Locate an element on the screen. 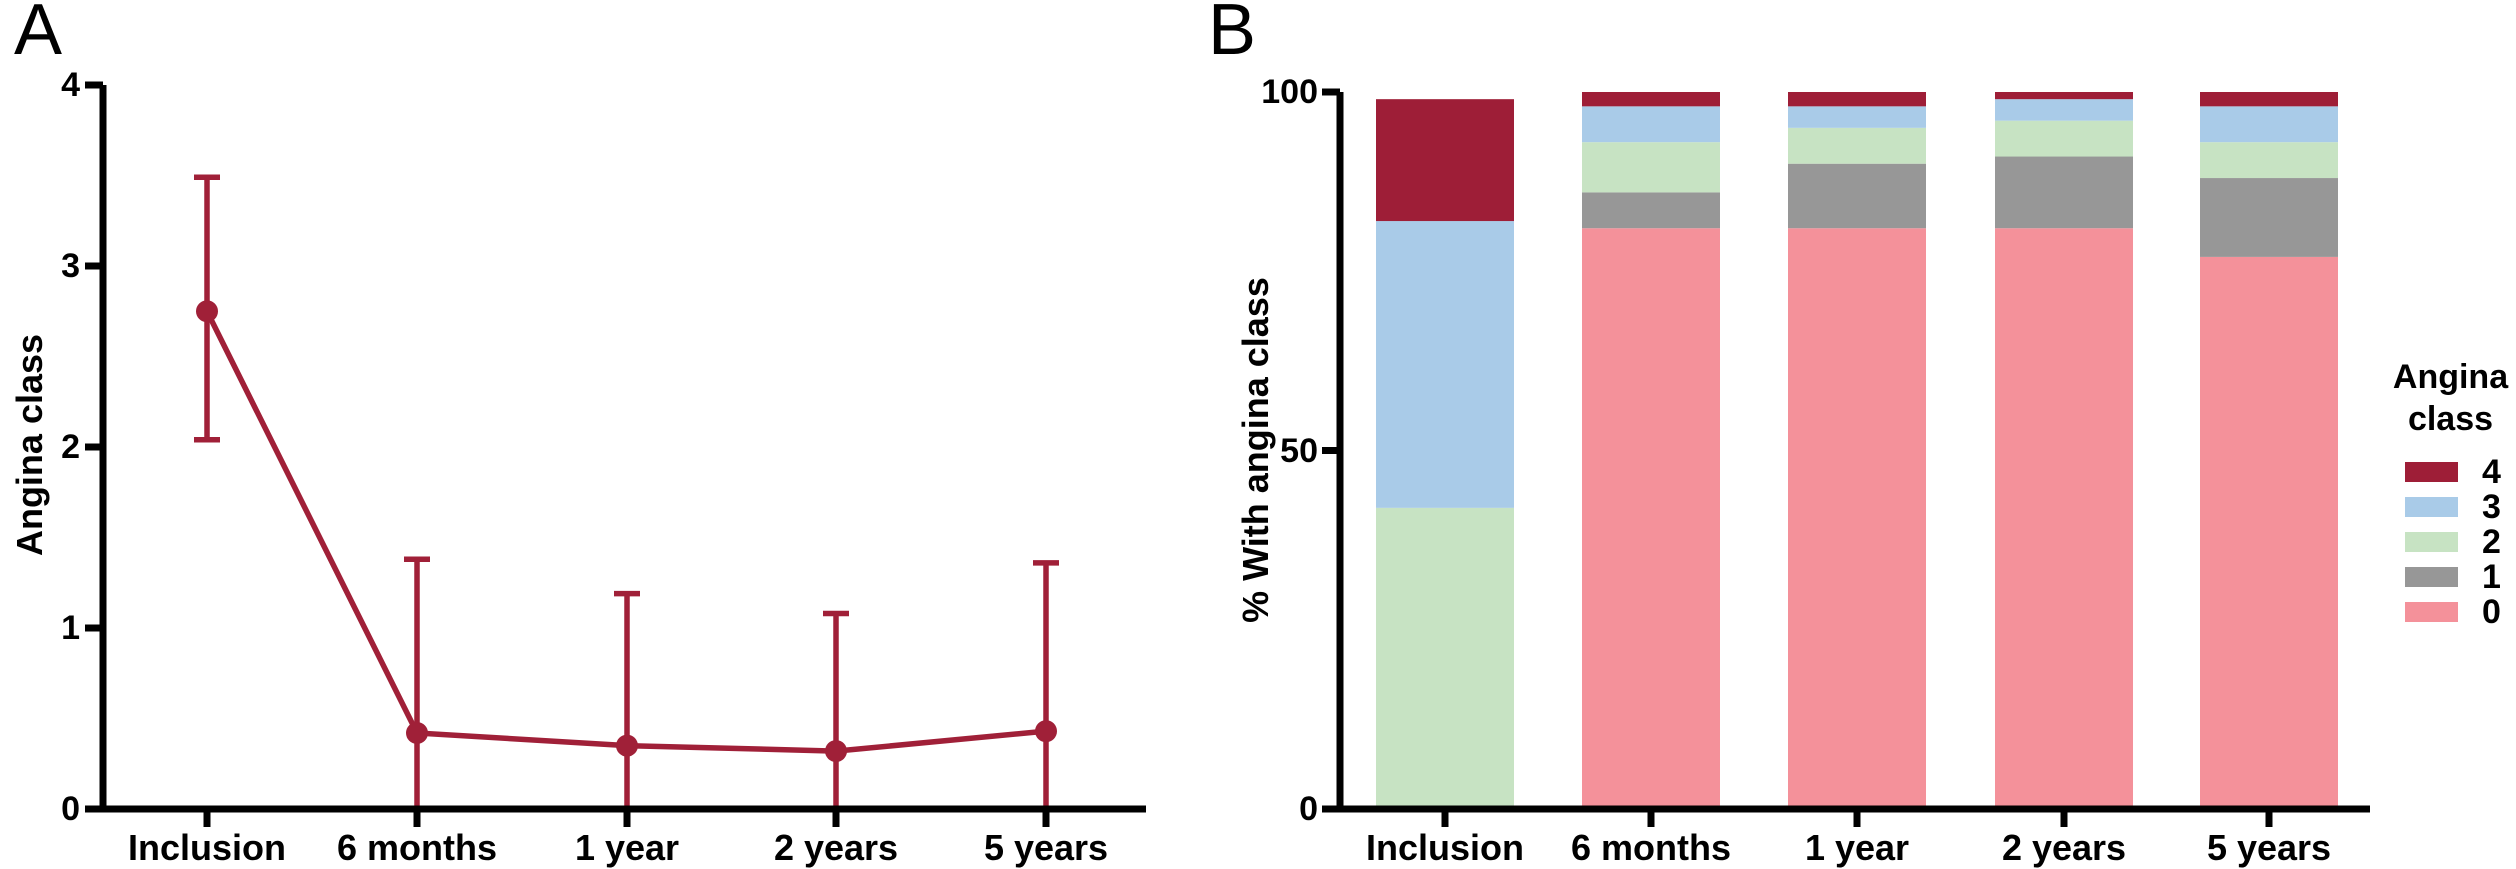 This screenshot has width=2516, height=869. panel-a-x-tick-label: 5 years is located at coordinates (1046, 847).